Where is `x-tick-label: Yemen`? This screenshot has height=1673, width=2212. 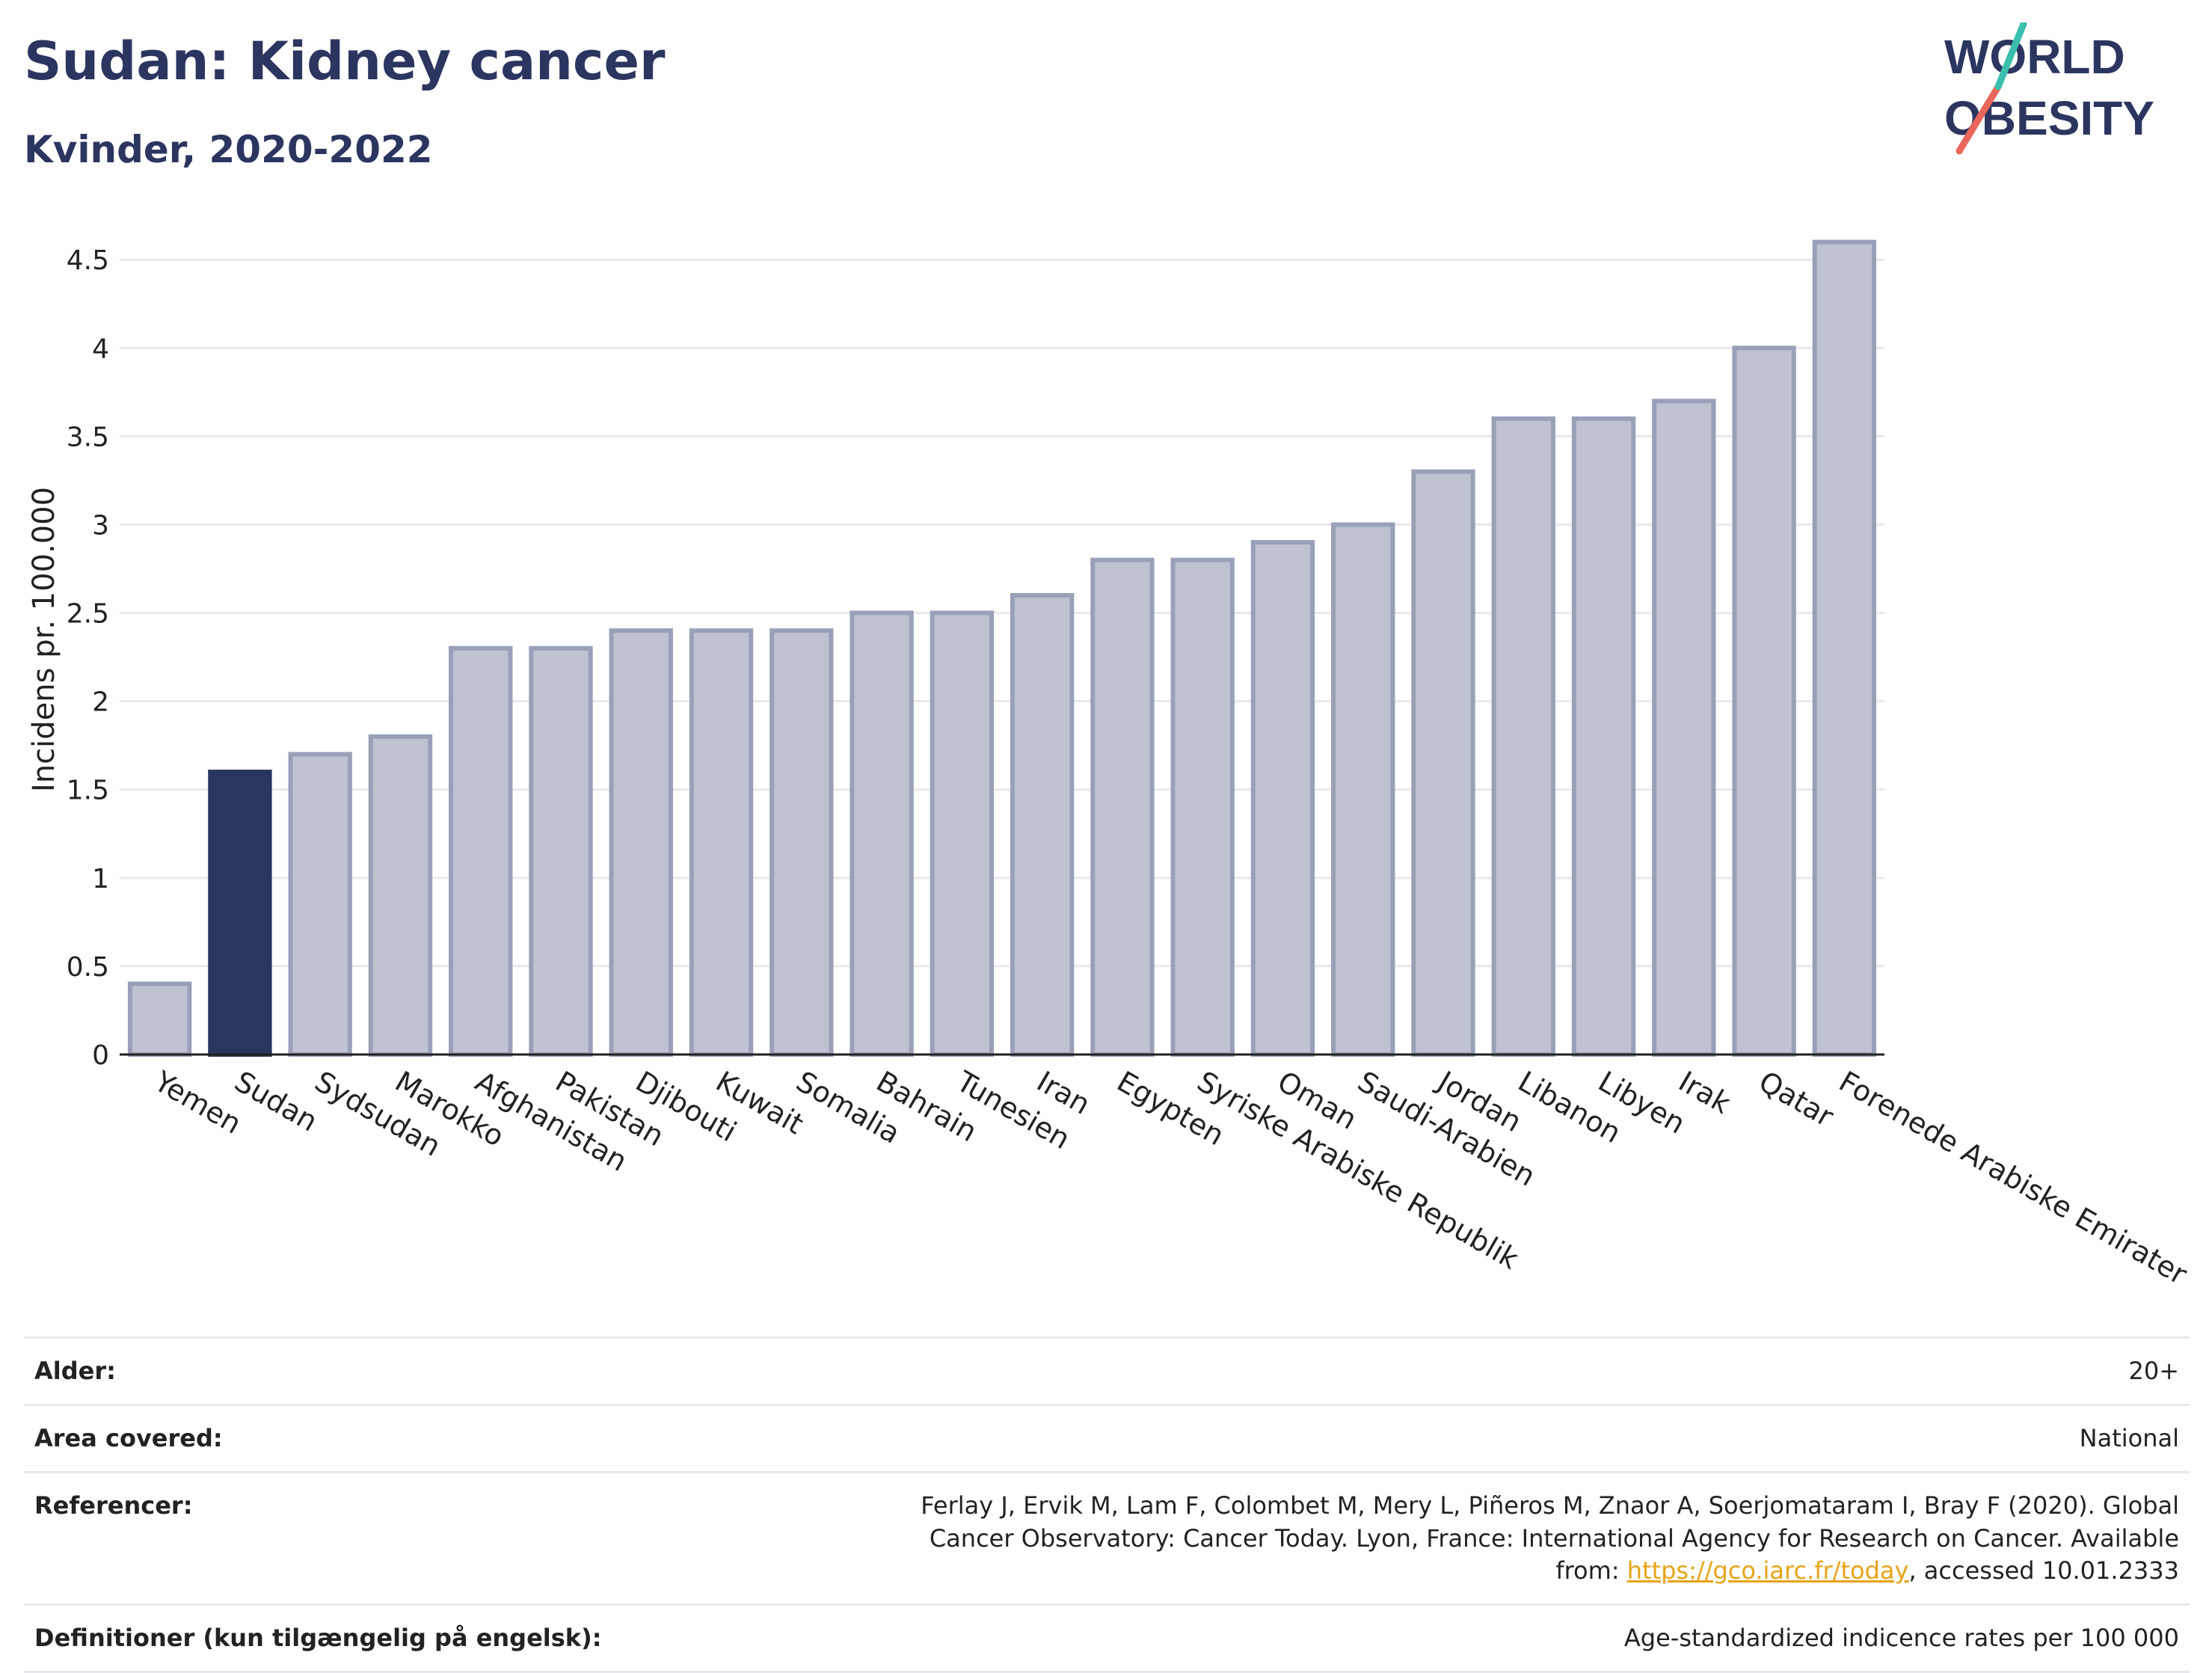 x-tick-label: Yemen is located at coordinates (198, 1102).